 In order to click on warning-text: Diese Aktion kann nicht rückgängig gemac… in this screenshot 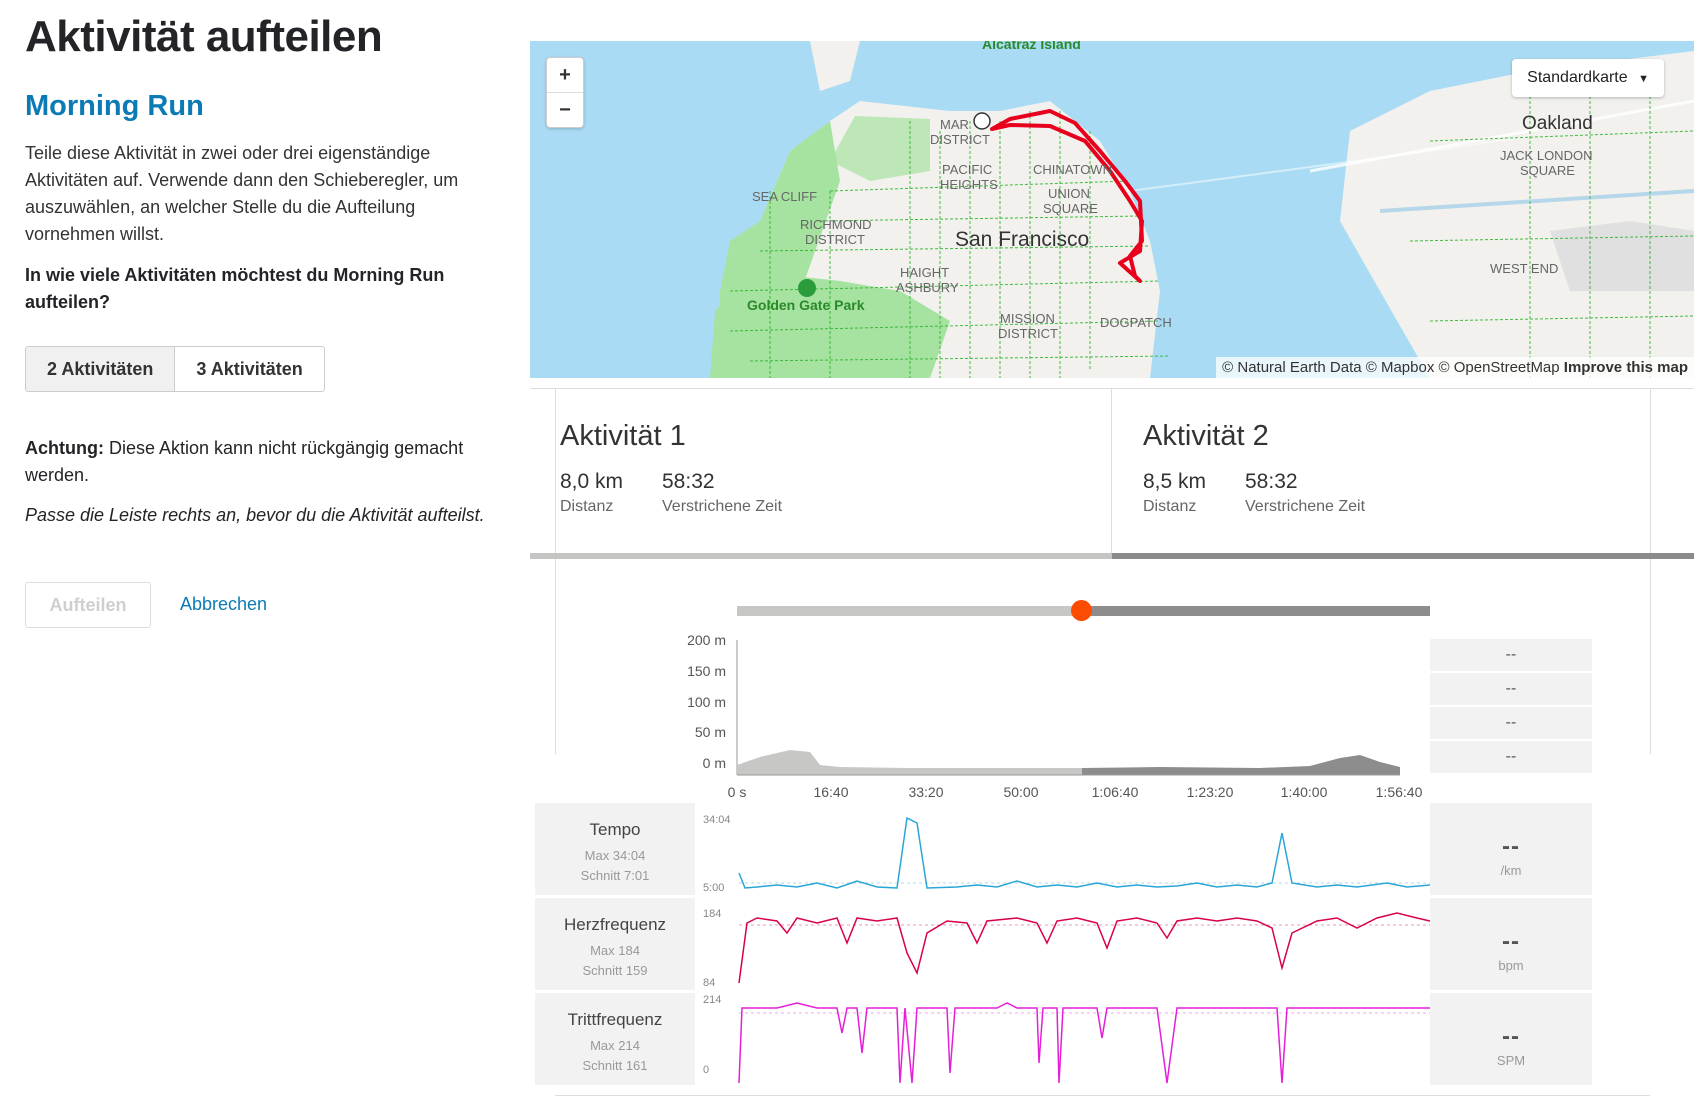, I will do `click(244, 461)`.